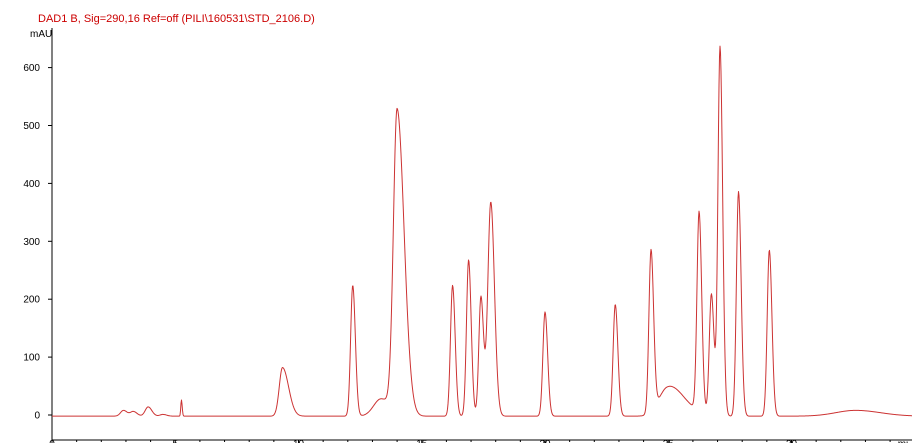  I want to click on y-axis-unit-label: mAU, so click(41, 34).